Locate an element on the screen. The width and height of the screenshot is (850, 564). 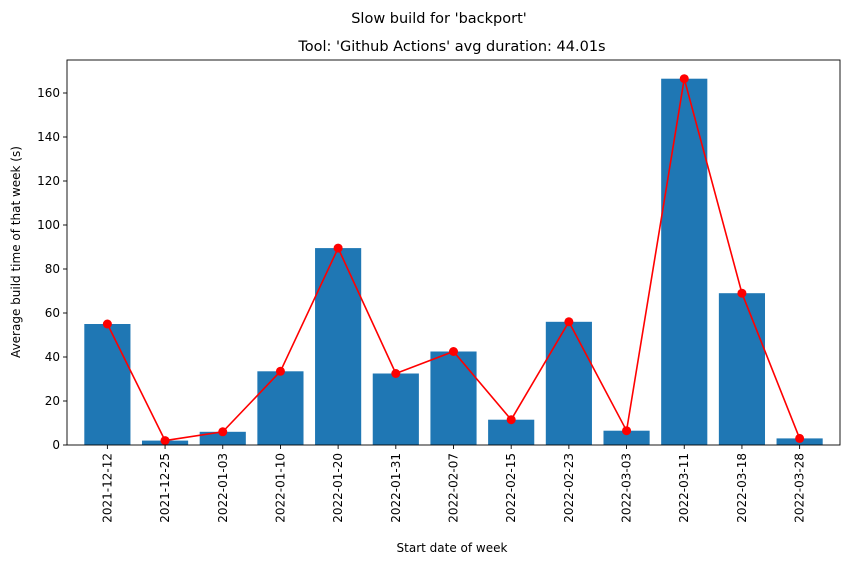
x-tick-label: 2022-01-03 is located at coordinates (223, 488).